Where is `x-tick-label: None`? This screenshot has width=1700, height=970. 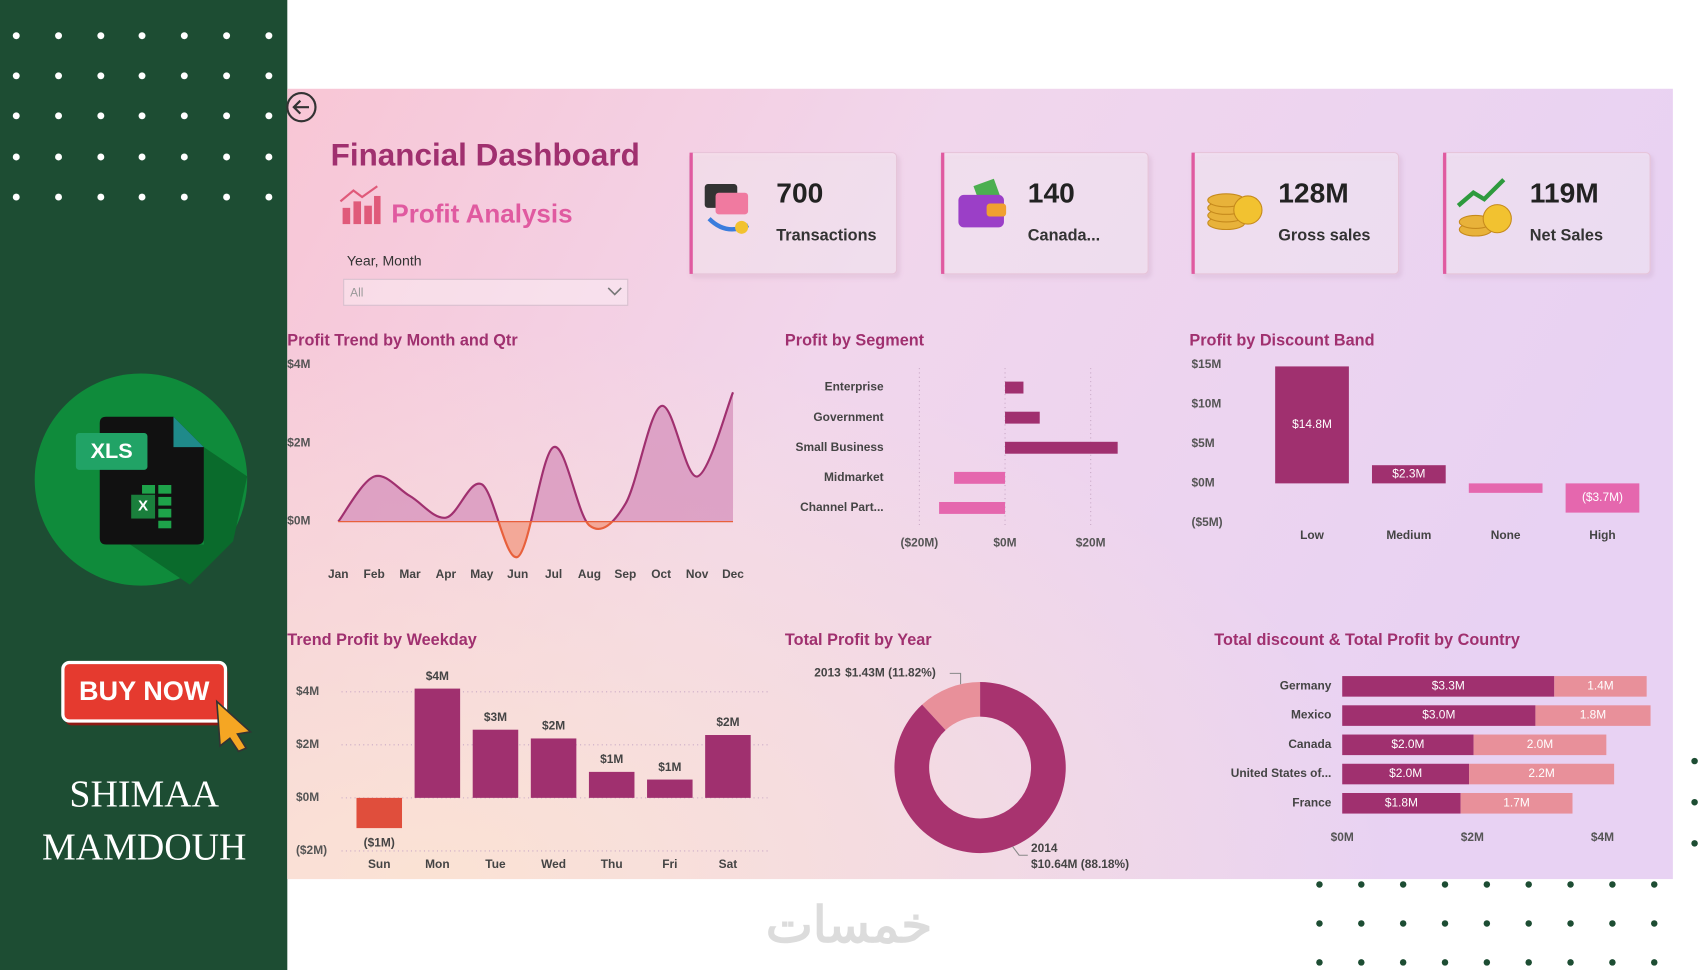 x-tick-label: None is located at coordinates (1506, 535).